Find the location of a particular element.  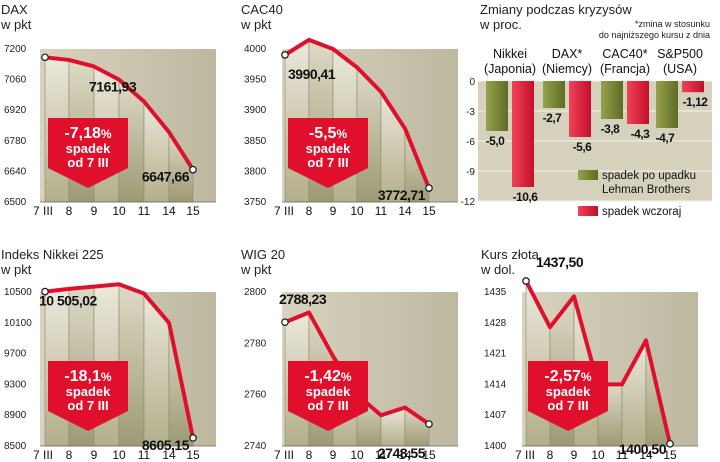

y-tick-label: 6500 is located at coordinates (15, 202).